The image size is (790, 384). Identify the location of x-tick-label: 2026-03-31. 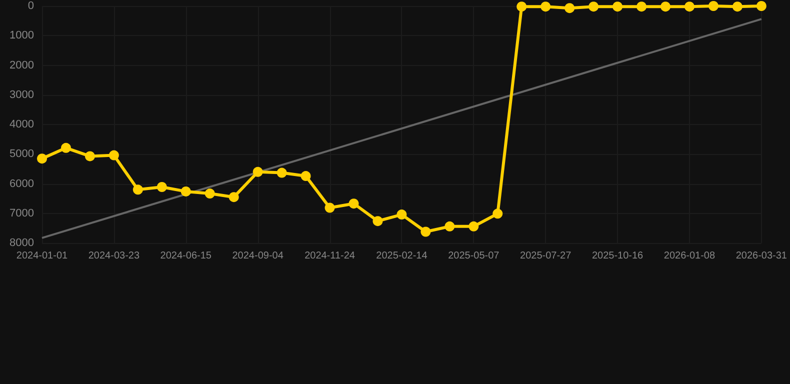
(762, 256).